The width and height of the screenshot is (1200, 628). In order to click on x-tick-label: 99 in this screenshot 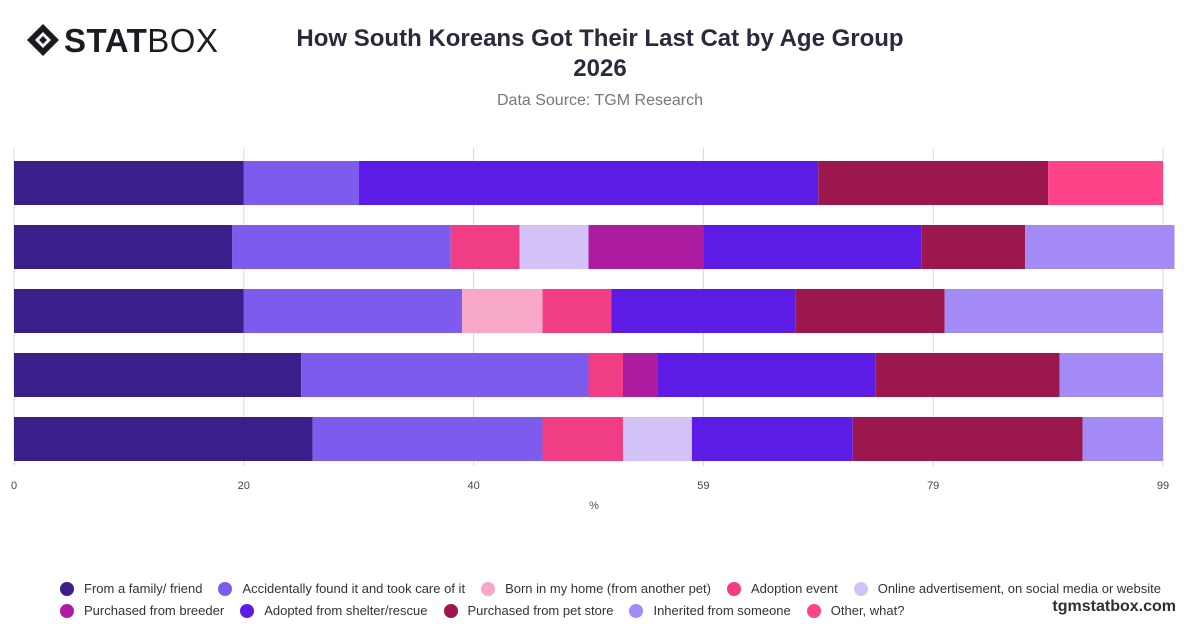, I will do `click(1163, 486)`.